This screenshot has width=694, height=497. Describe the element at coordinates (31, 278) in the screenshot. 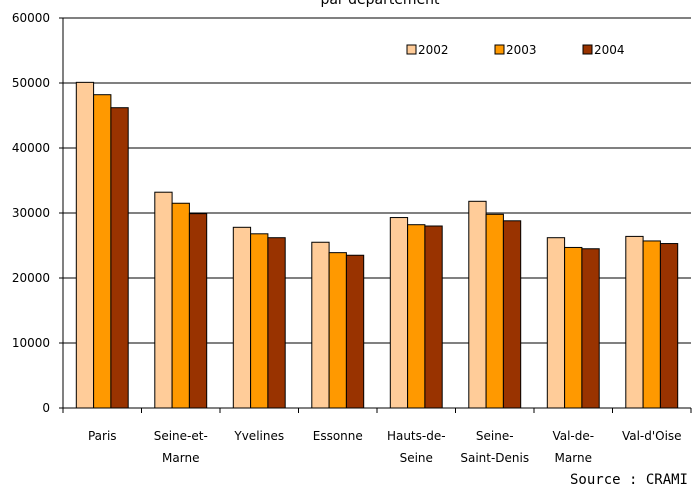

I see `y-tick-label: 20000` at that location.